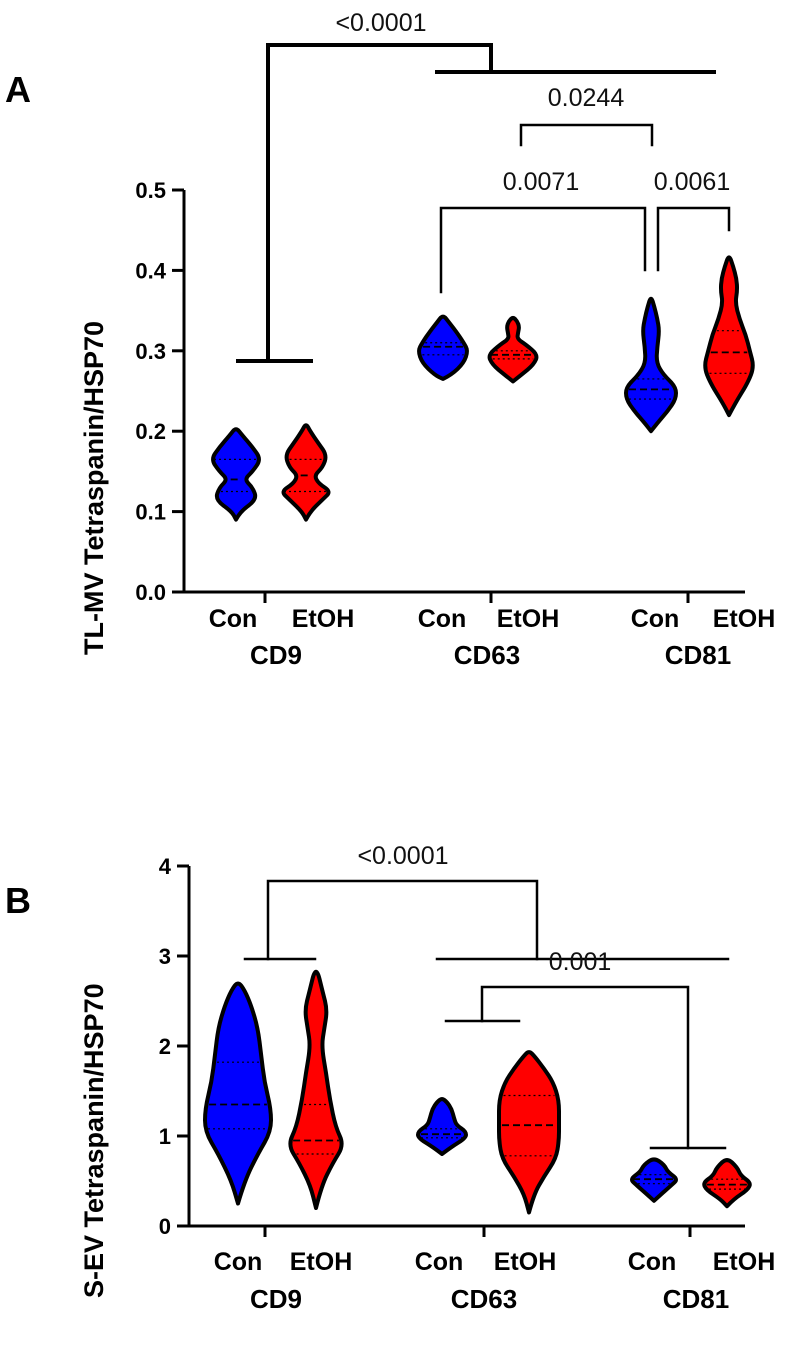 The width and height of the screenshot is (788, 1350). What do you see at coordinates (541, 182) in the screenshot?
I see `panel-a-pvalue-0071: 0.0071` at bounding box center [541, 182].